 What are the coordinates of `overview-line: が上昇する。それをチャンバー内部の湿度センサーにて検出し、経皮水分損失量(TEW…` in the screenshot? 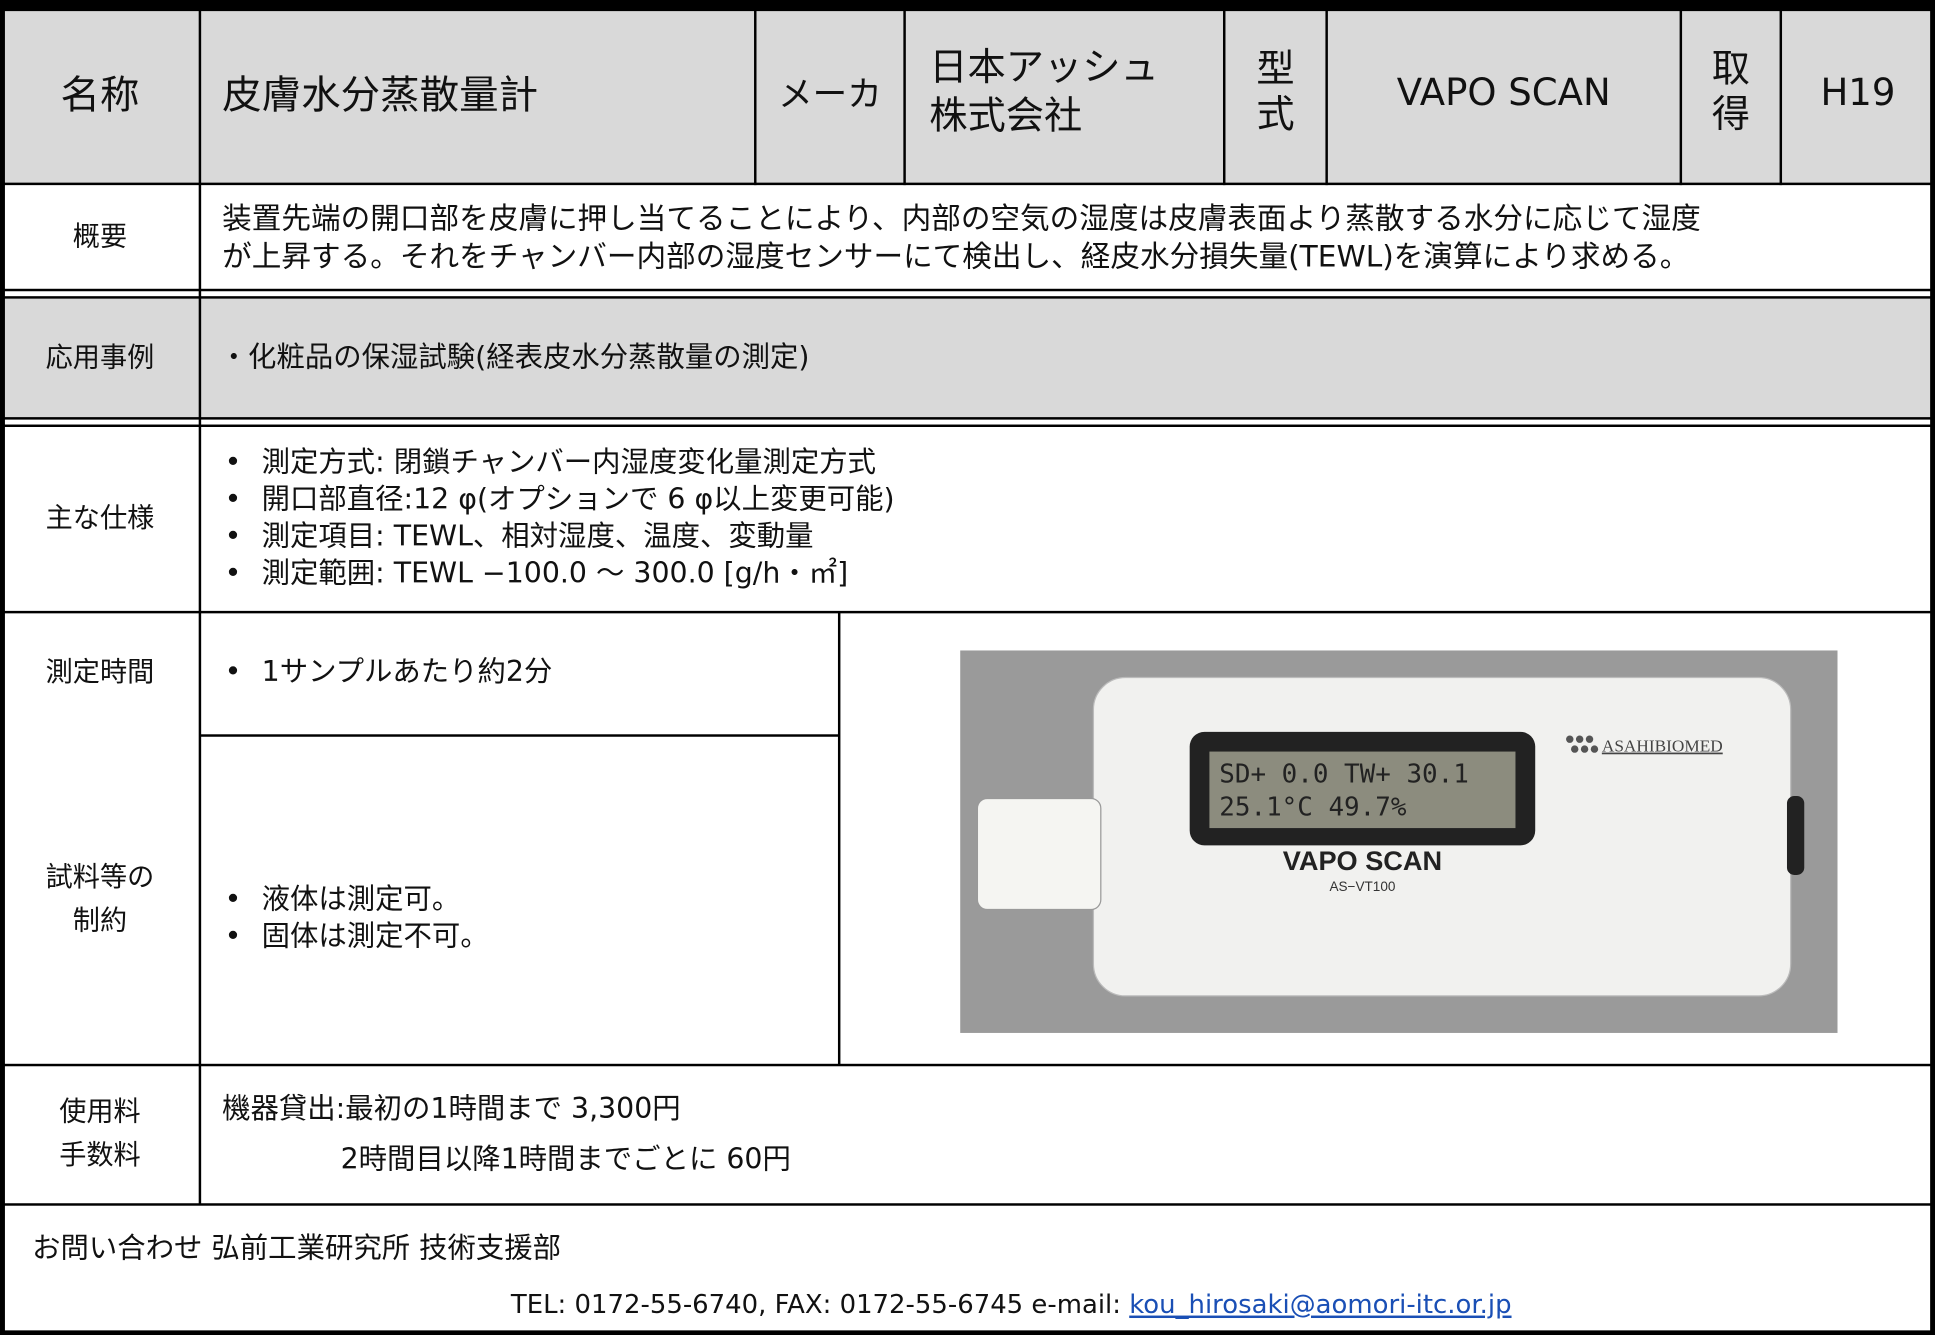 It's located at (956, 256).